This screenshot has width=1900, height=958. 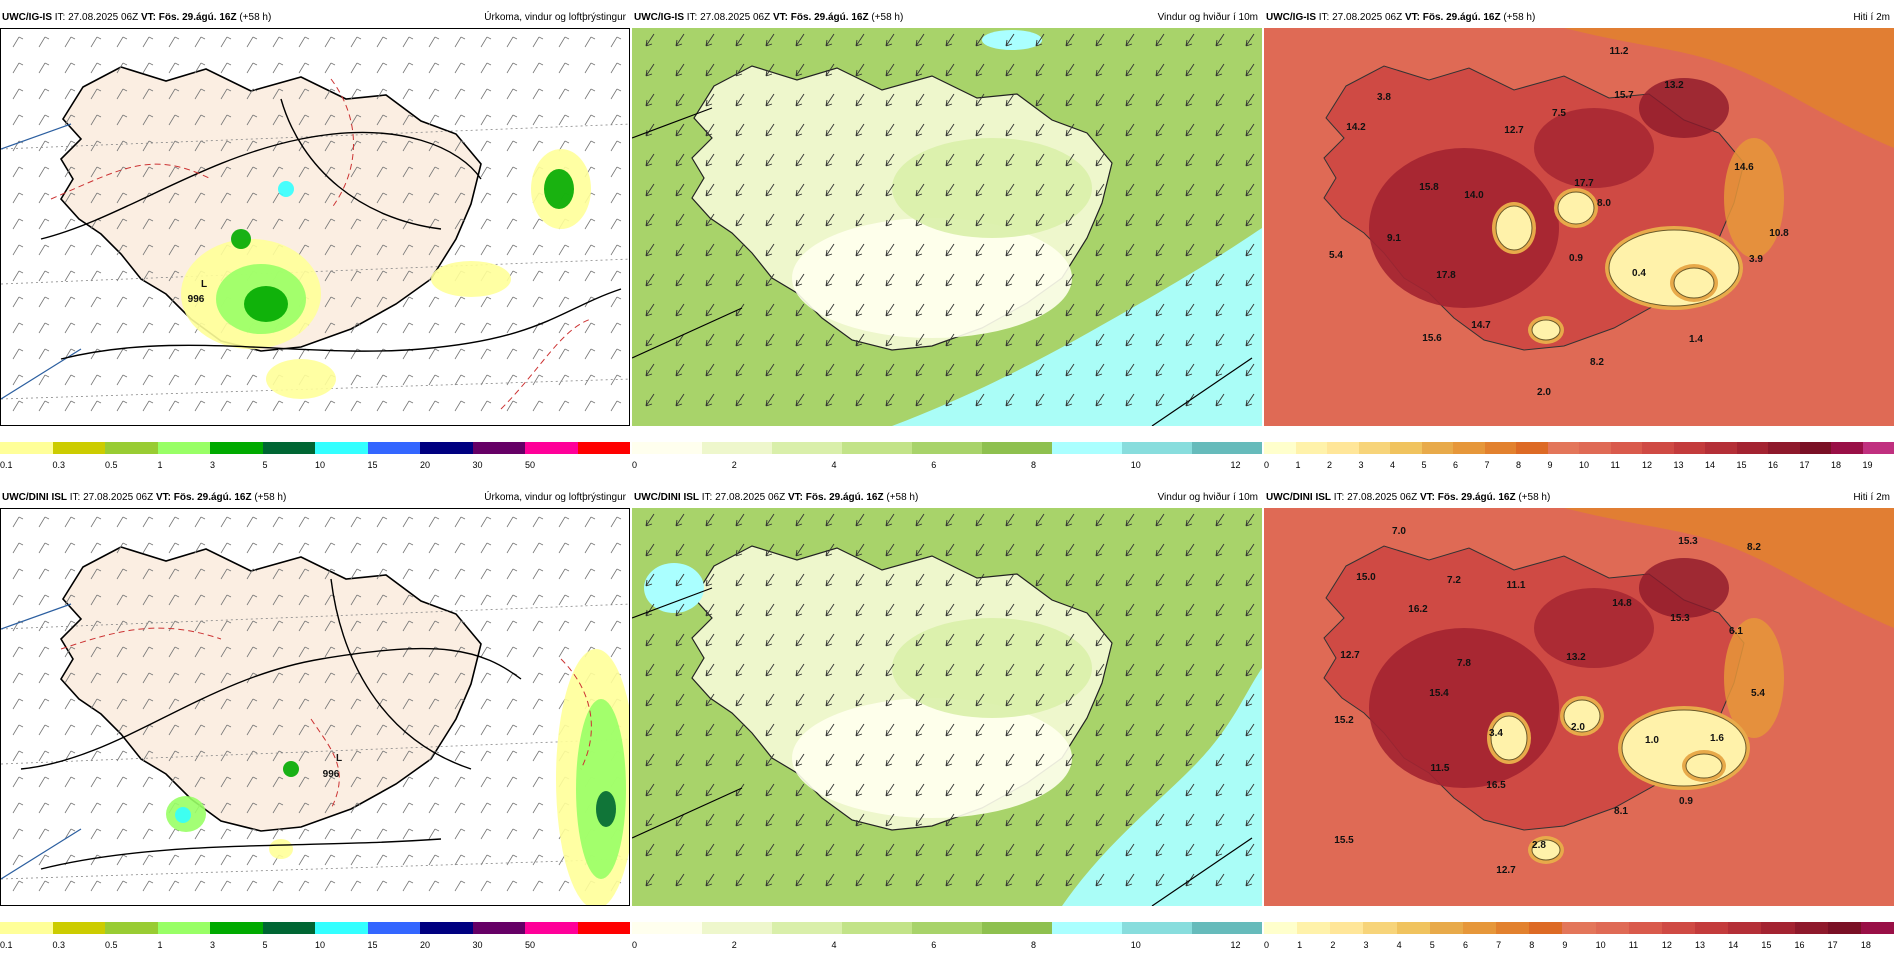 What do you see at coordinates (1267, 945) in the screenshot?
I see `colorbar-tick-label: 0` at bounding box center [1267, 945].